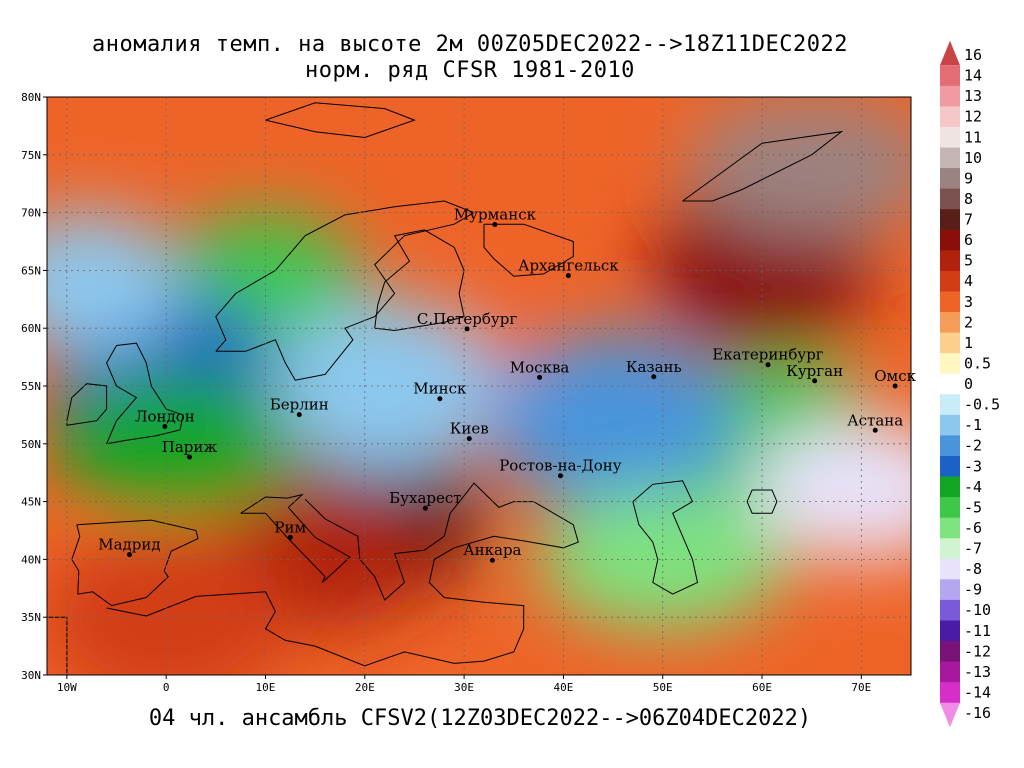 This screenshot has height=768, width=1024. I want to click on lat-tick-label: 65N, so click(31, 270).